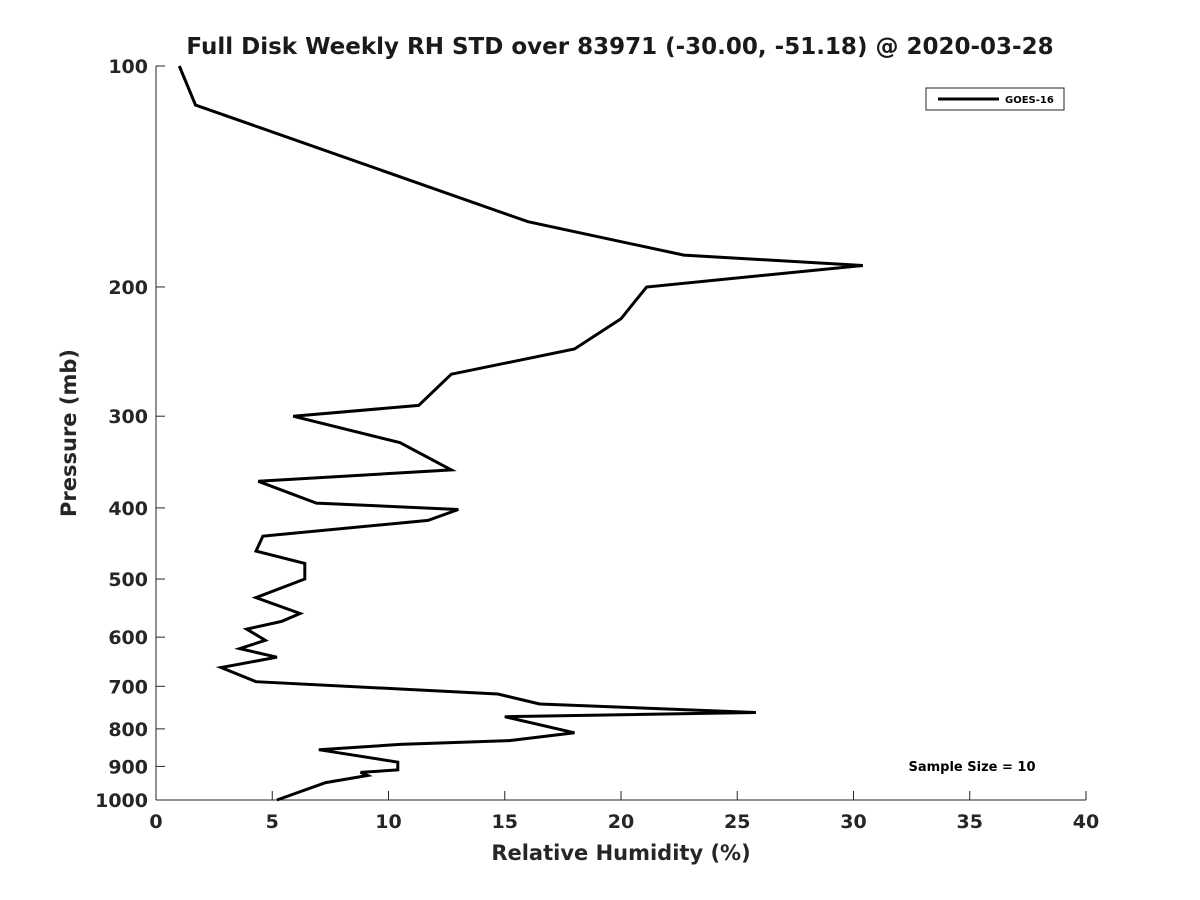 This screenshot has height=900, width=1200. What do you see at coordinates (128, 288) in the screenshot?
I see `y-tick-label: 200` at bounding box center [128, 288].